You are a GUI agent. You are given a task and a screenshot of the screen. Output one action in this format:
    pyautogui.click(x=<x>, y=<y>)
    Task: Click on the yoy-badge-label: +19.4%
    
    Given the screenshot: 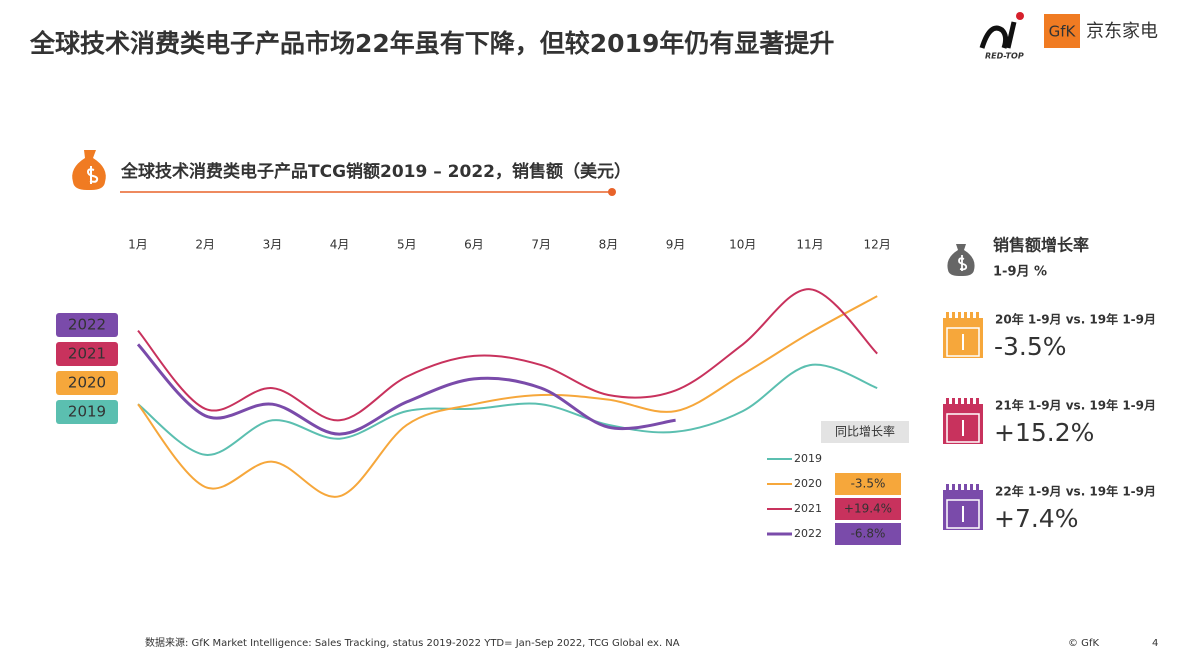 What is the action you would take?
    pyautogui.click(x=868, y=509)
    